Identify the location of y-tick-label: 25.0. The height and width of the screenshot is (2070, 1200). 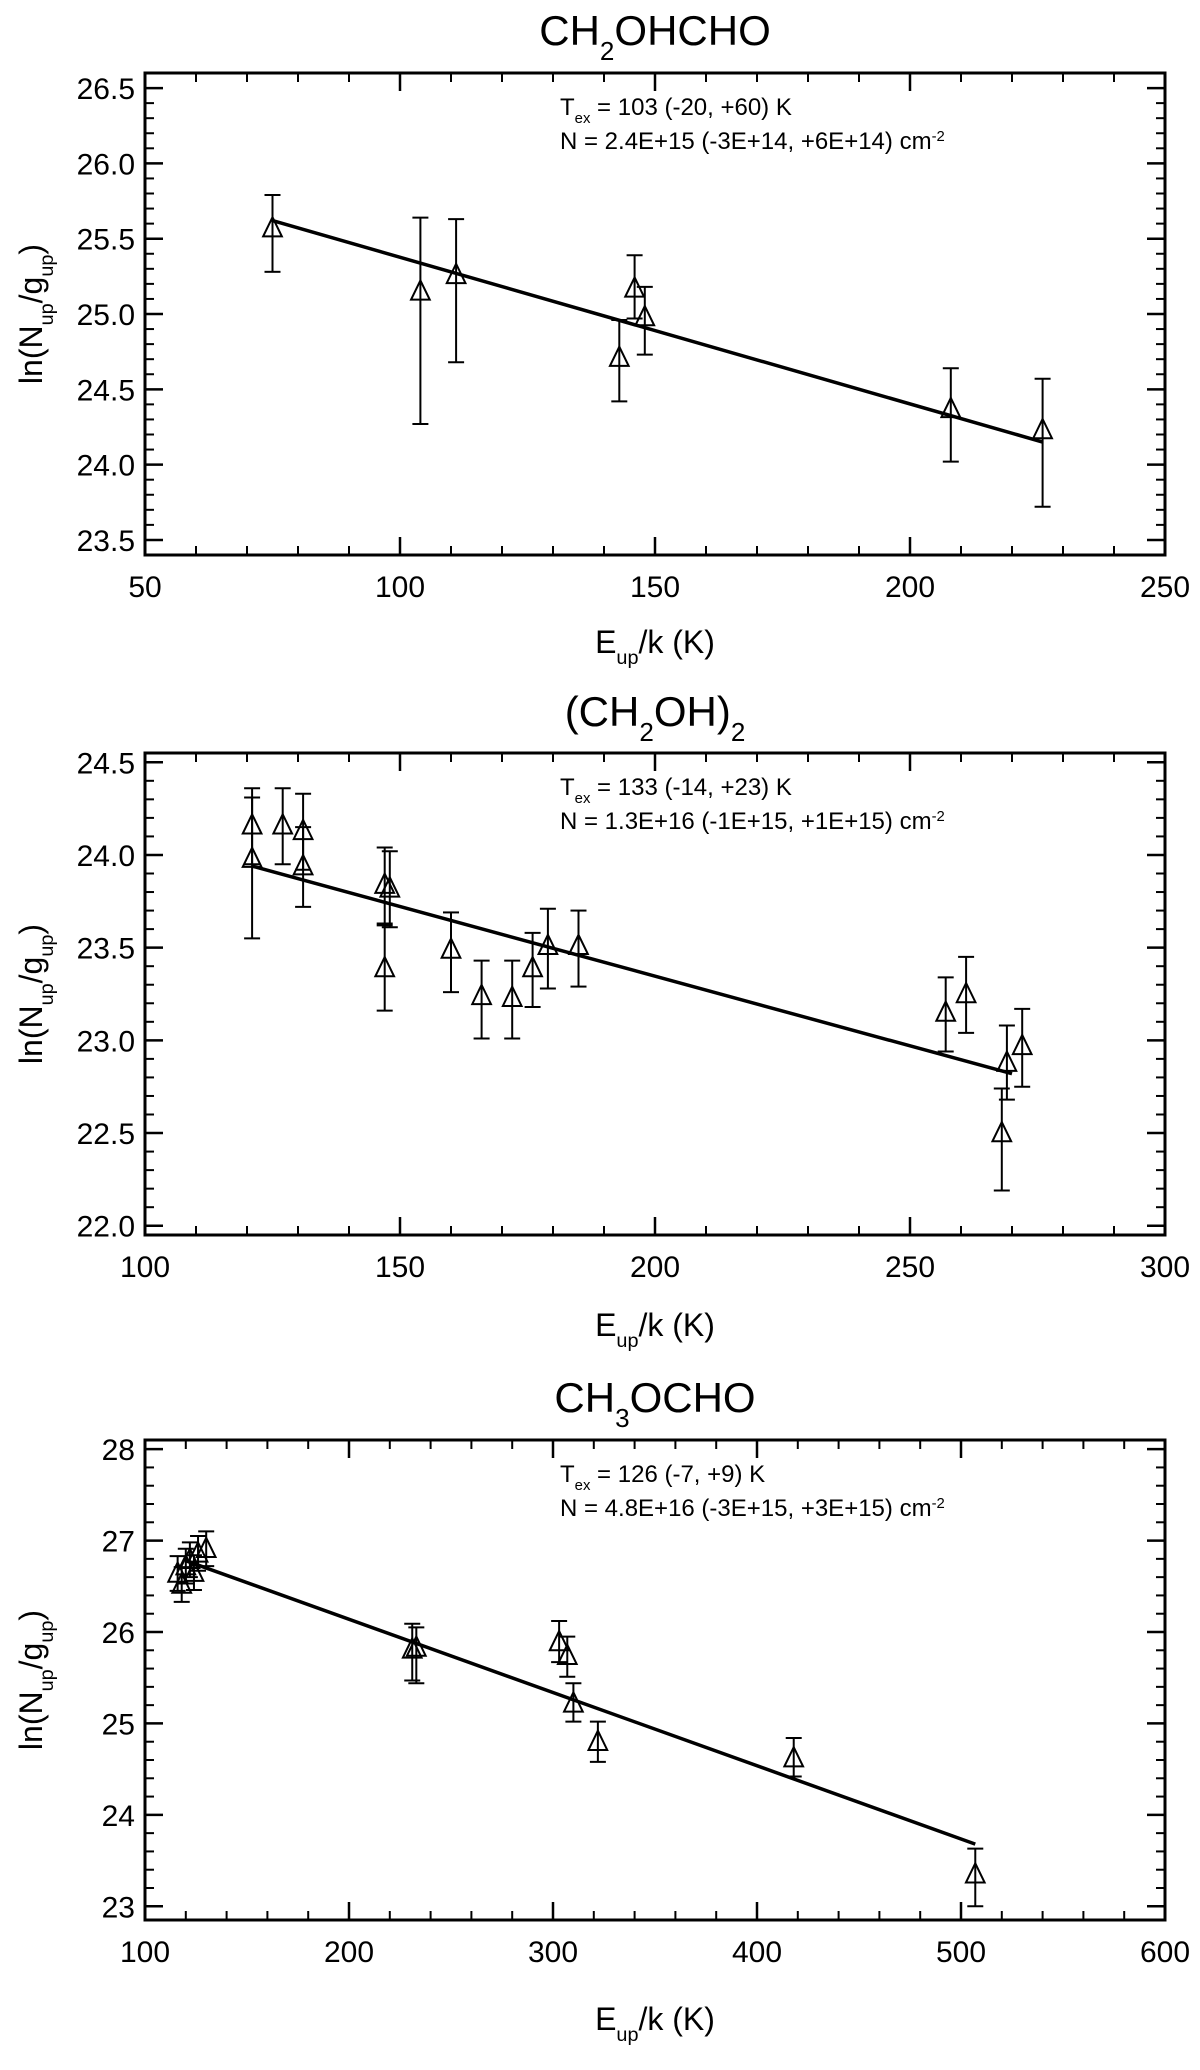
(106, 315).